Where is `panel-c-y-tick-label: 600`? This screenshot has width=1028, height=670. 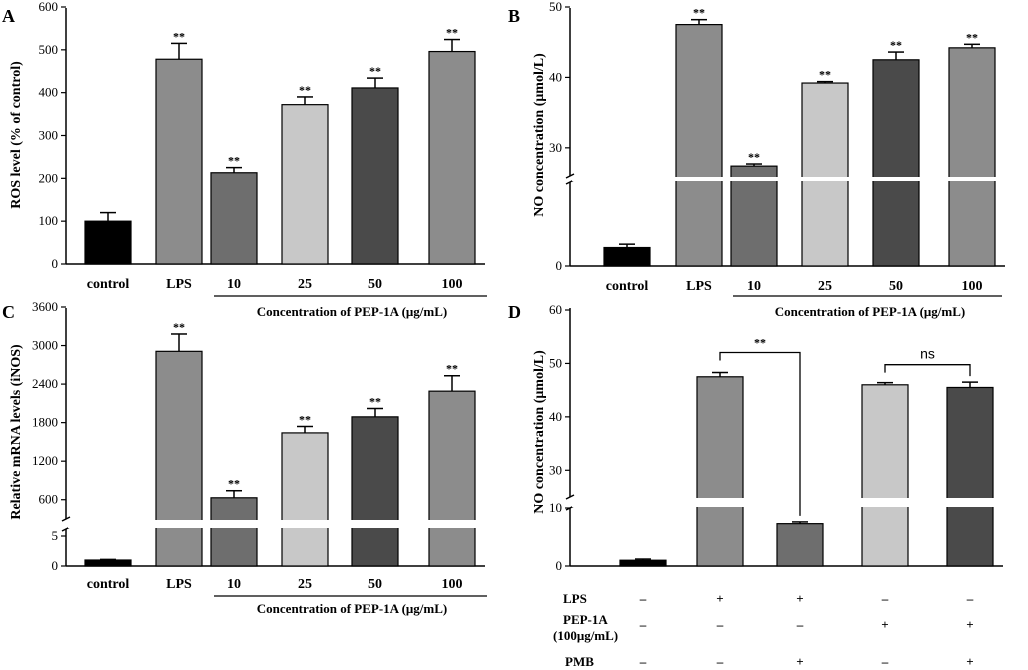 panel-c-y-tick-label: 600 is located at coordinates (49, 499).